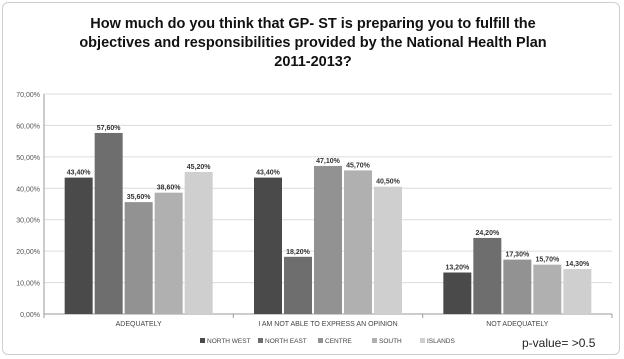 The width and height of the screenshot is (624, 359). What do you see at coordinates (199, 167) in the screenshot?
I see `bar-value-label: 45,20%` at bounding box center [199, 167].